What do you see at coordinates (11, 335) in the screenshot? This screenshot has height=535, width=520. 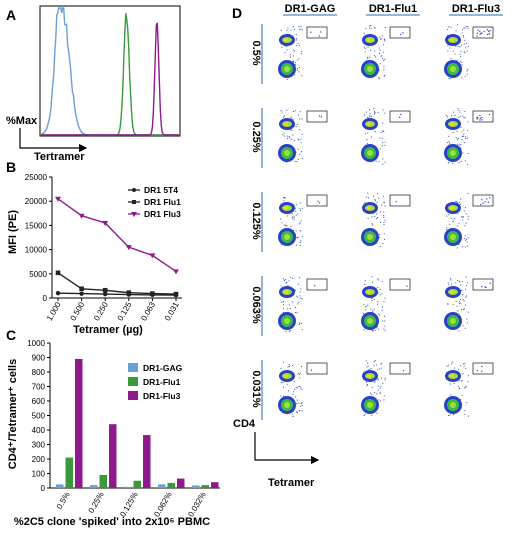 I see `panel-c-letter: C` at bounding box center [11, 335].